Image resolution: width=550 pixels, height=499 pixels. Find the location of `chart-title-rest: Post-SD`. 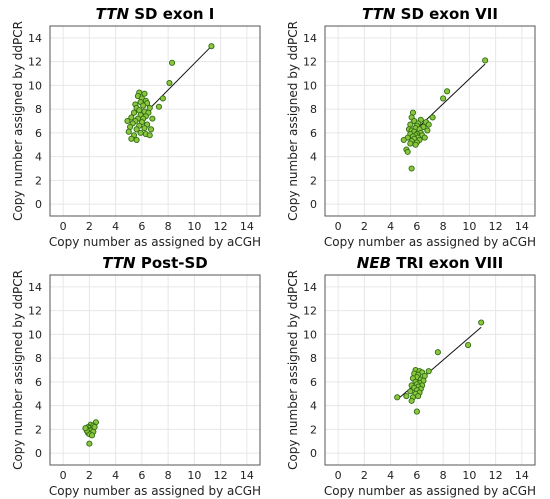

chart-title-rest: Post-SD is located at coordinates (172, 263).